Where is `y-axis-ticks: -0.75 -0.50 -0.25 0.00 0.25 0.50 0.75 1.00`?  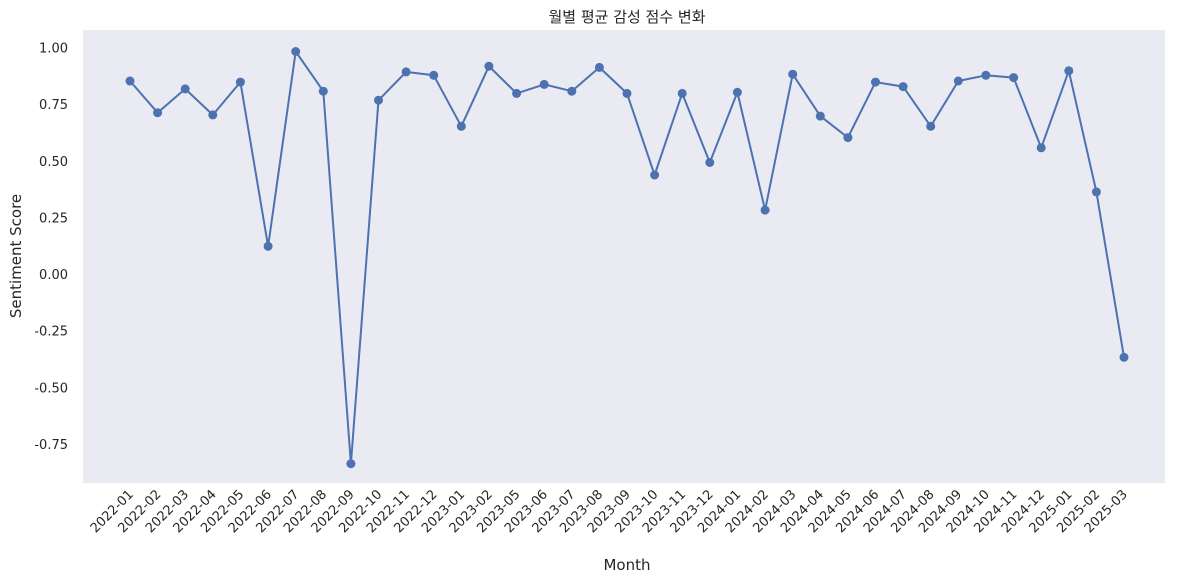 y-axis-ticks: -0.75 -0.50 -0.25 0.00 0.25 0.50 0.75 1.00 is located at coordinates (51, 247).